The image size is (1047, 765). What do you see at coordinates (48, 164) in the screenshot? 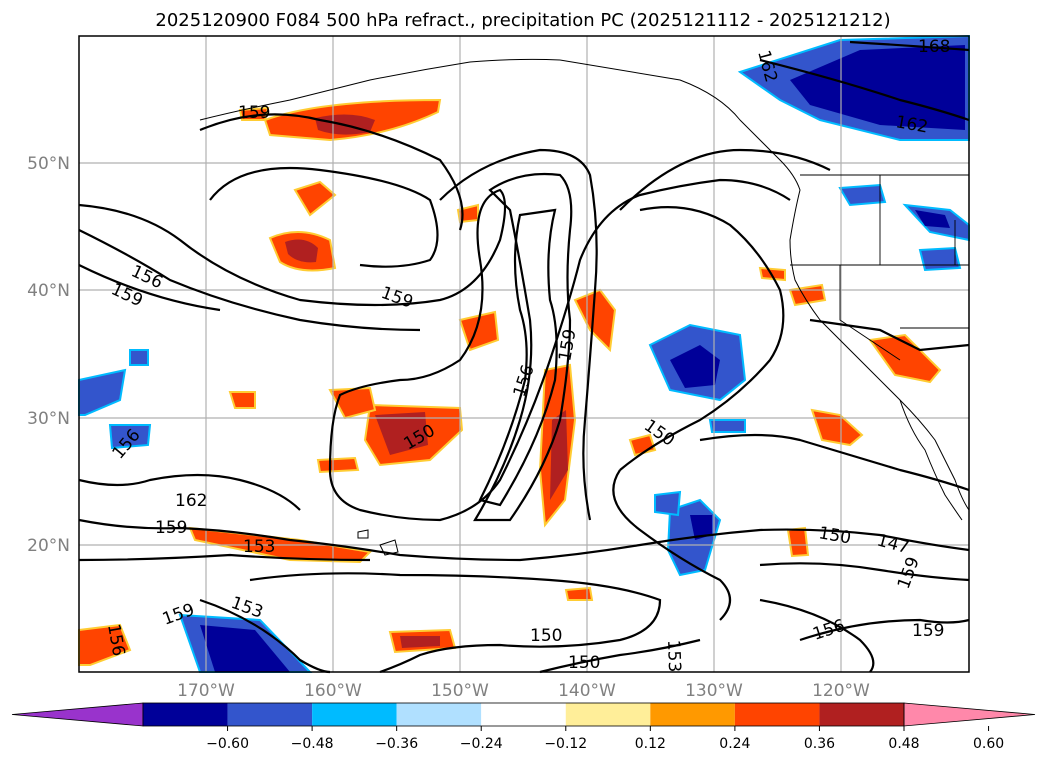
I see `lat-label: 50°N` at bounding box center [48, 164].